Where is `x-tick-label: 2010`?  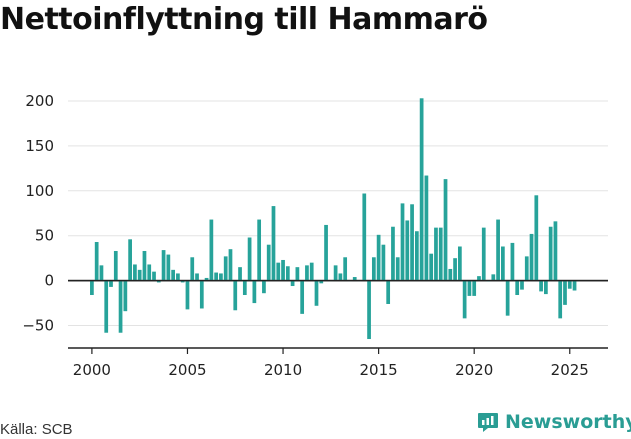 x-tick-label: 2010 is located at coordinates (283, 370).